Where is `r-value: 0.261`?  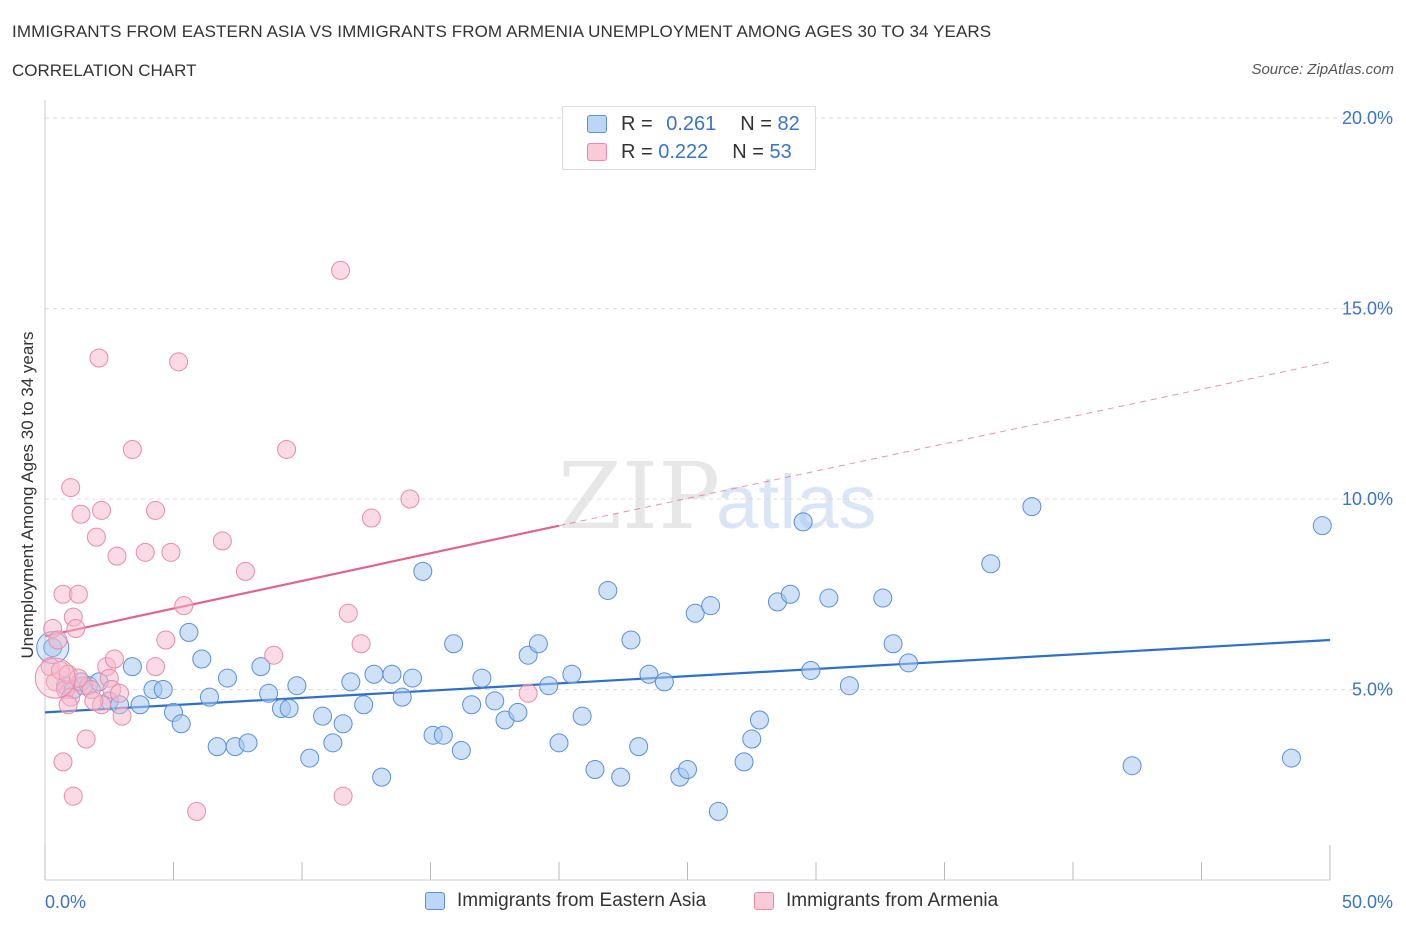 r-value: 0.261 is located at coordinates (691, 123).